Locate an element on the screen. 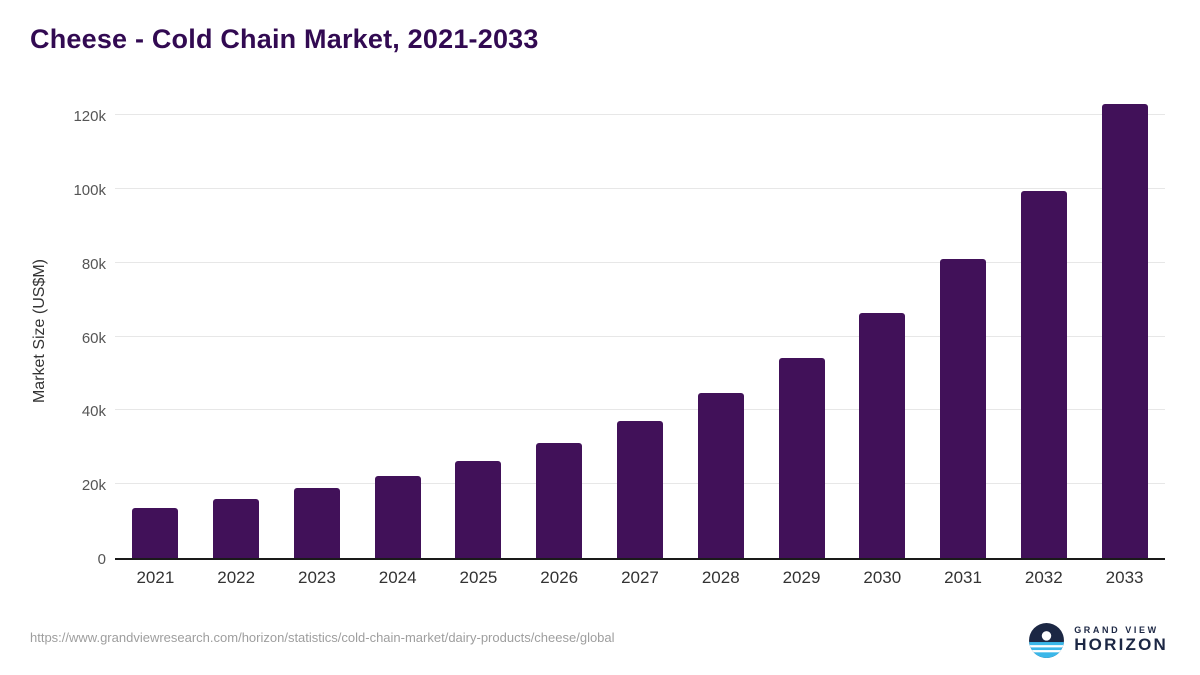  horizon-logo-icon is located at coordinates (1047, 640).